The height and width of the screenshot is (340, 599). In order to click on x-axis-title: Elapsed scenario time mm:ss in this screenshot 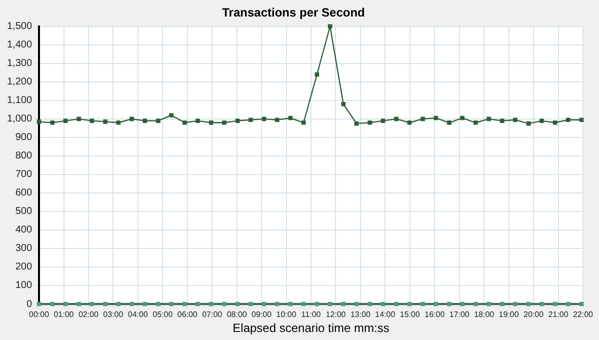, I will do `click(311, 328)`.